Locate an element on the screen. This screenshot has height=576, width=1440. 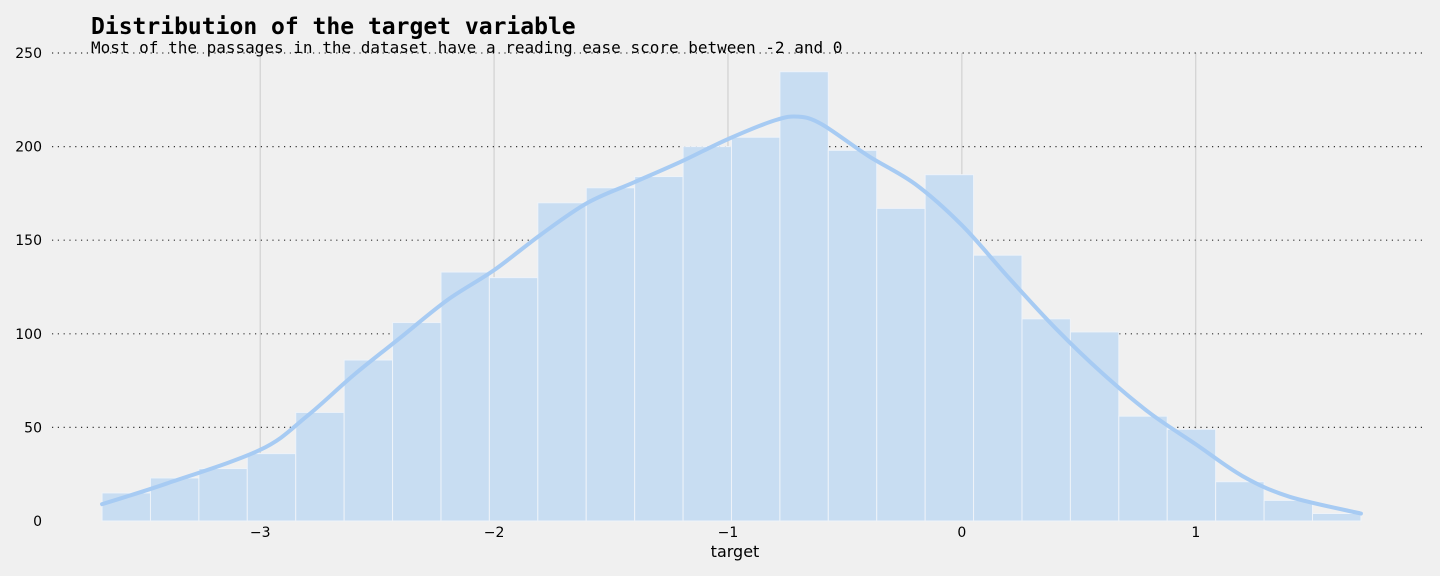
x-tick-label: −1 is located at coordinates (728, 533).